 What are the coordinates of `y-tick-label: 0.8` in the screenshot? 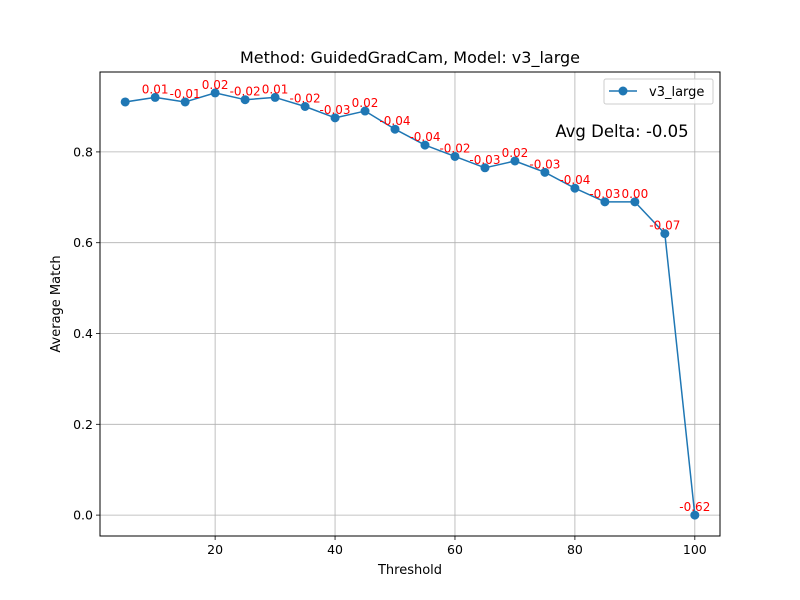 It's located at (83, 151).